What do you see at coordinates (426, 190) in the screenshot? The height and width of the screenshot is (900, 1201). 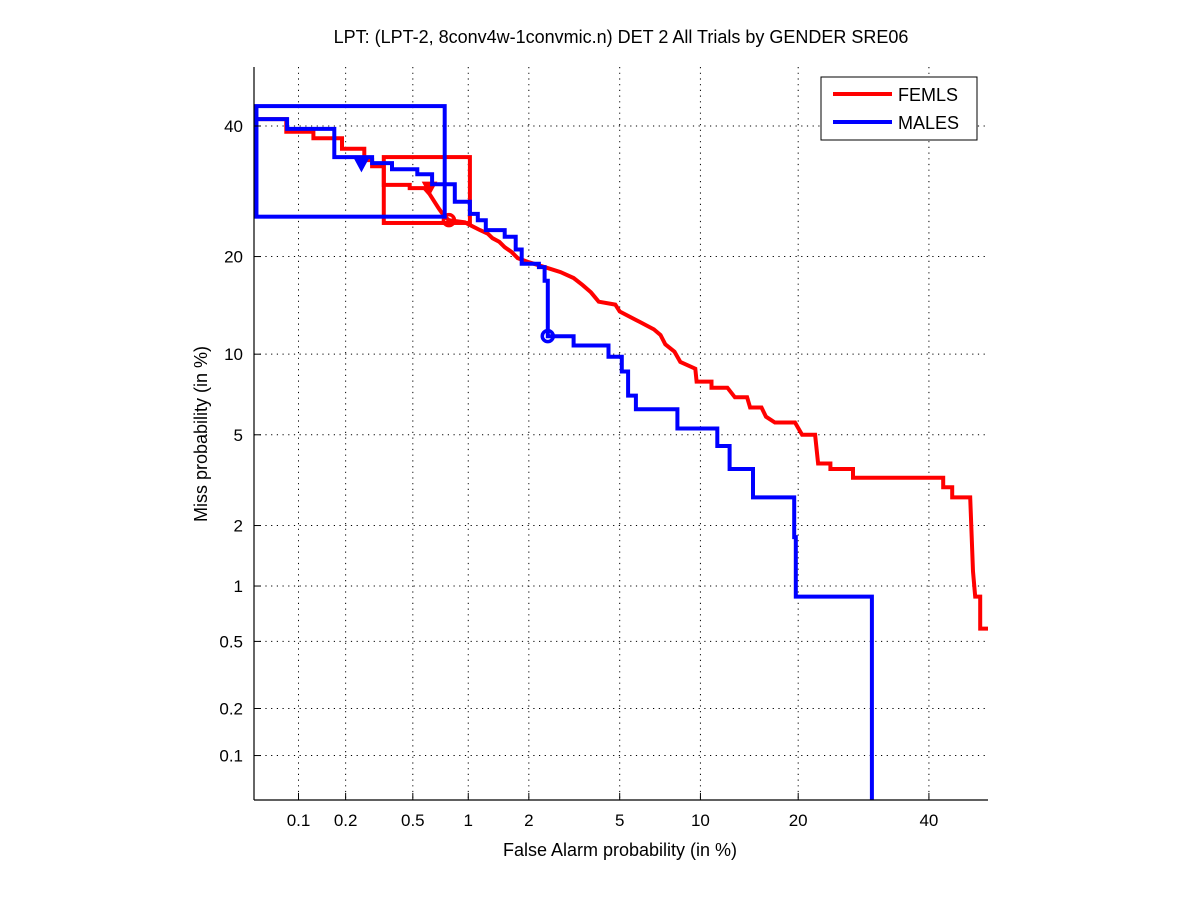 I see `confidence-box-femls` at bounding box center [426, 190].